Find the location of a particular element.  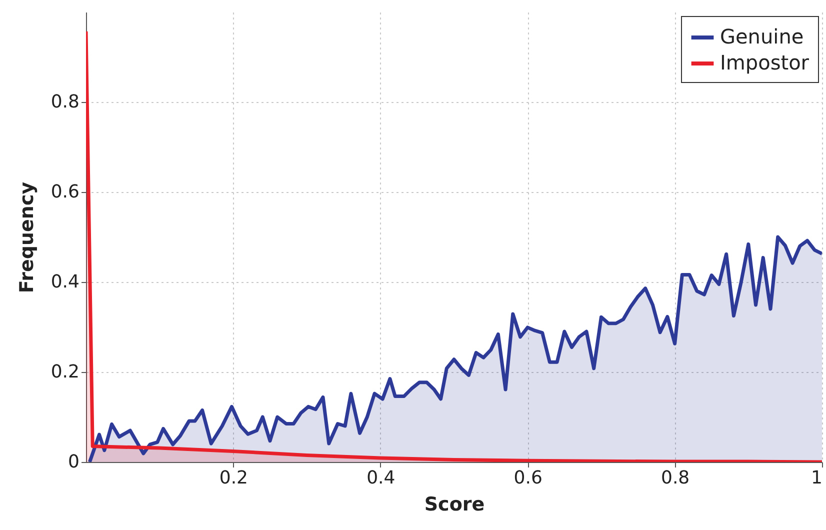

x-tick-label: 0.8 is located at coordinates (675, 478).